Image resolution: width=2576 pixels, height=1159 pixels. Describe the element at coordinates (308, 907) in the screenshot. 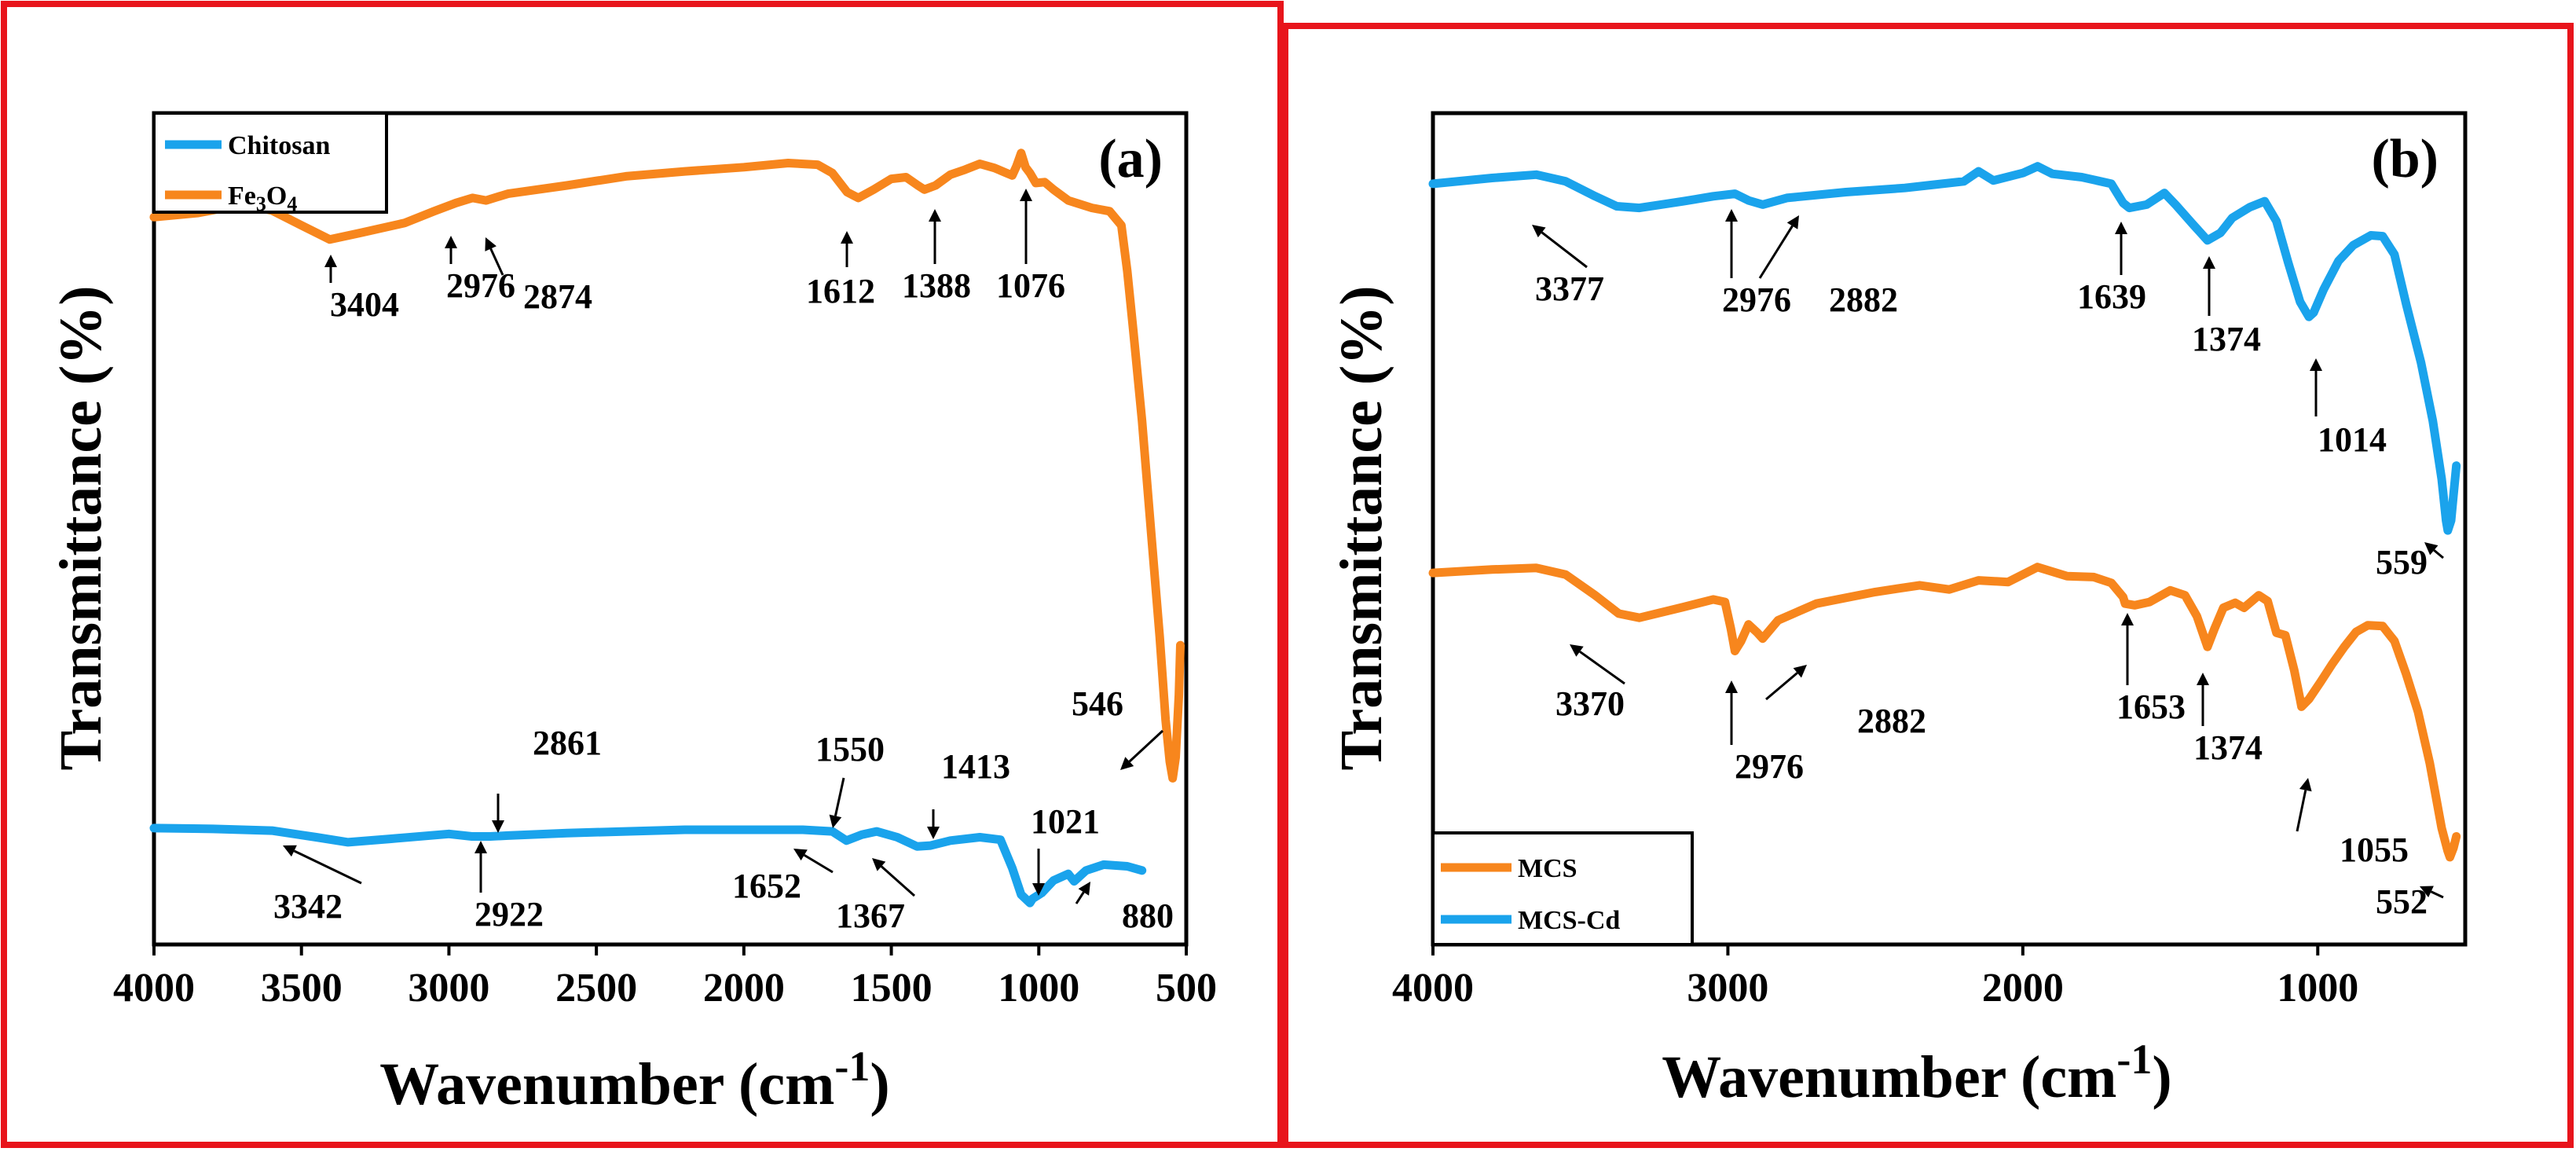

I see `panel-a-peak-label: 3342` at that location.